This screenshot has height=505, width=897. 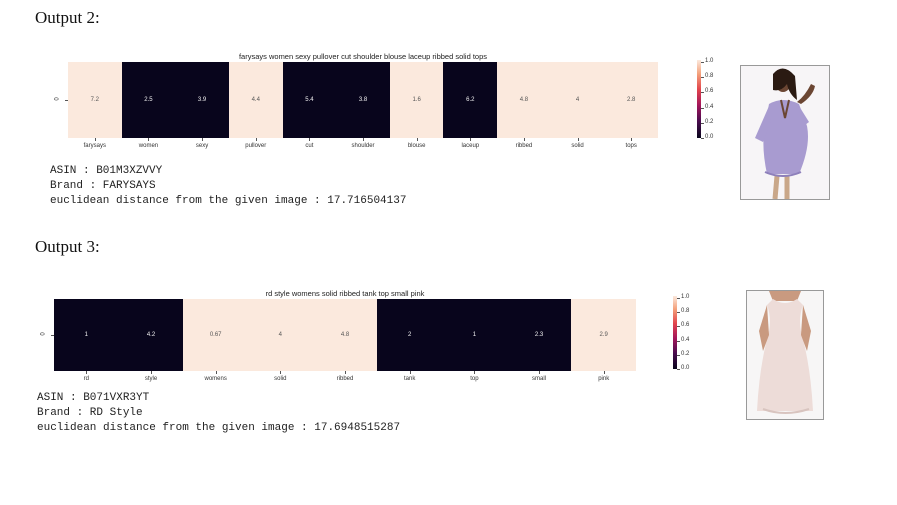 I want to click on heatmap-cell: 7.2, so click(x=95, y=100).